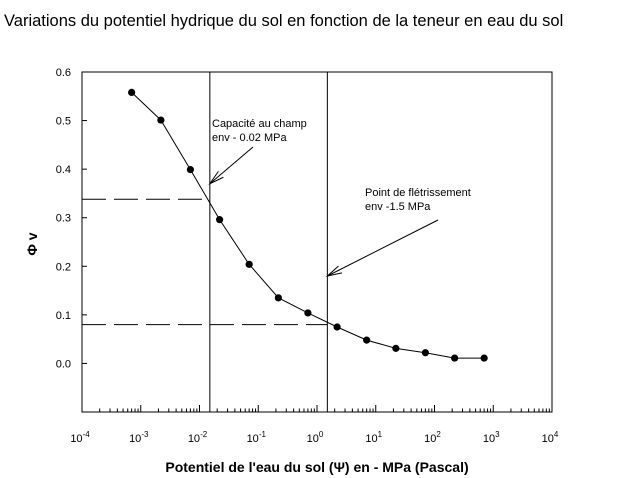  I want to click on y-tick-label: 0.2, so click(63, 267).